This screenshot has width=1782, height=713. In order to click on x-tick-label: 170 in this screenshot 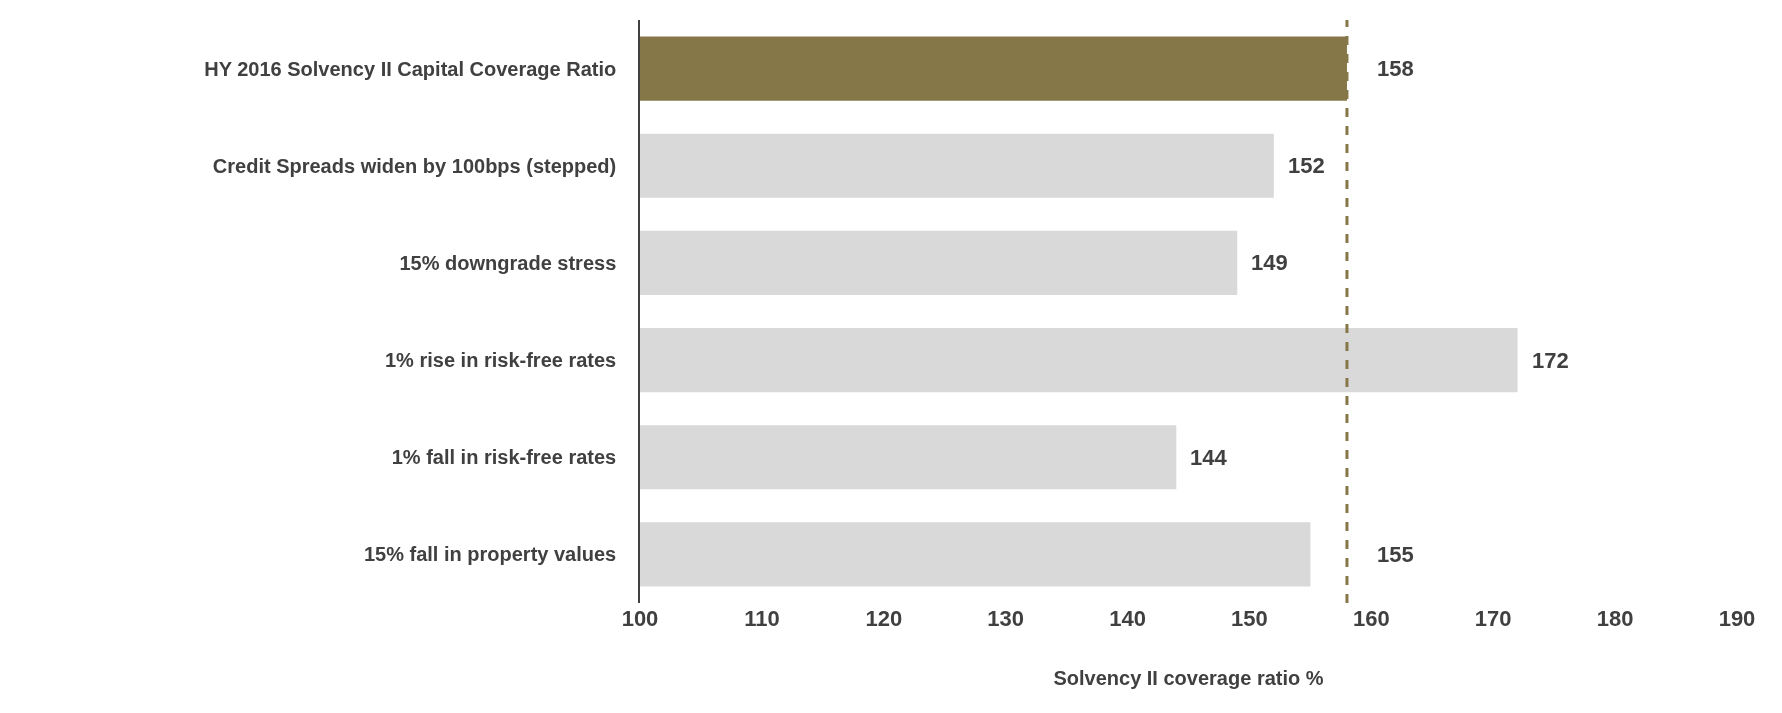, I will do `click(1493, 618)`.